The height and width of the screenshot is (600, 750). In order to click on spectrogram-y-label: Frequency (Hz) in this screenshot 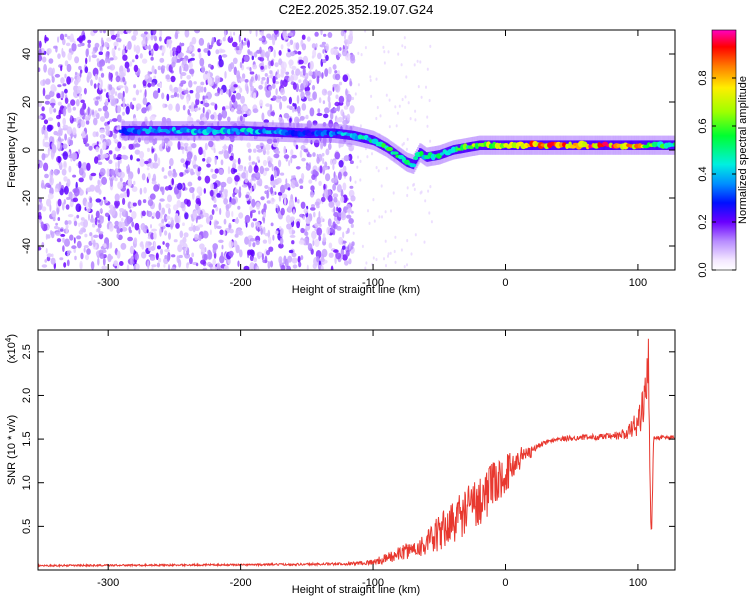, I will do `click(12, 150)`.